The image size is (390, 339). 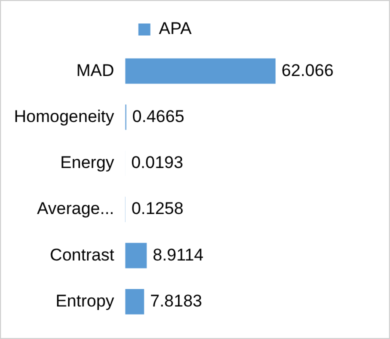 I want to click on data-label: 7.8183, so click(x=176, y=300).